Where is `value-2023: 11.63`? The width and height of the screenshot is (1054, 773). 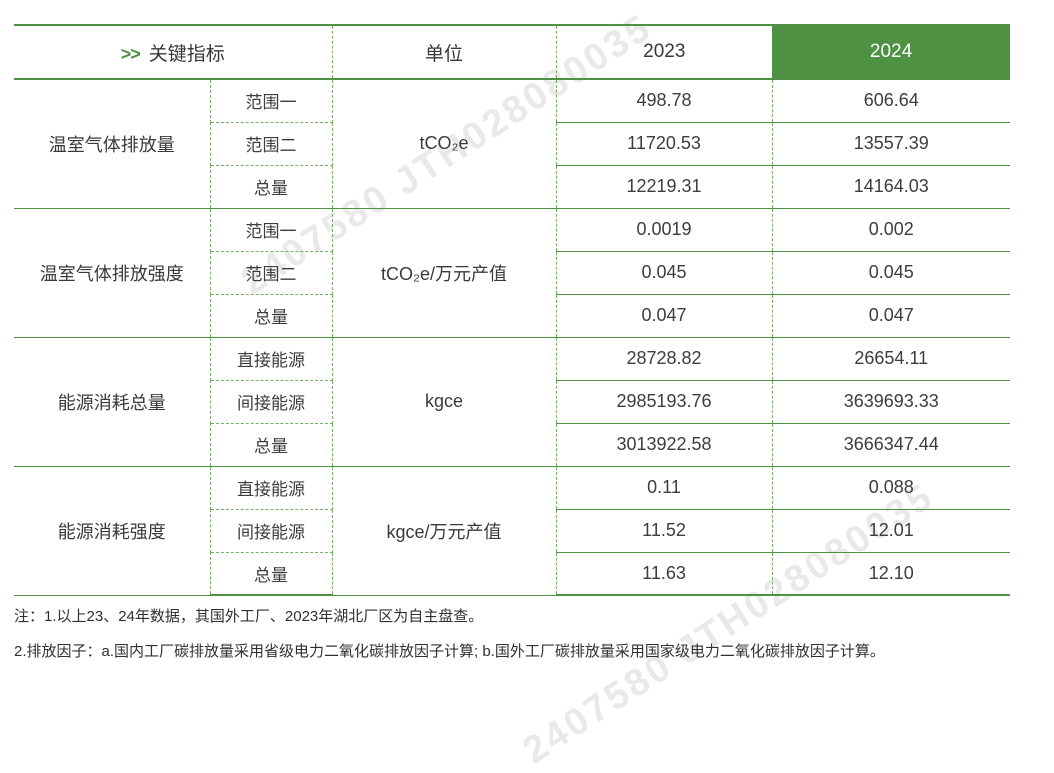
value-2023: 11.63 is located at coordinates (664, 574).